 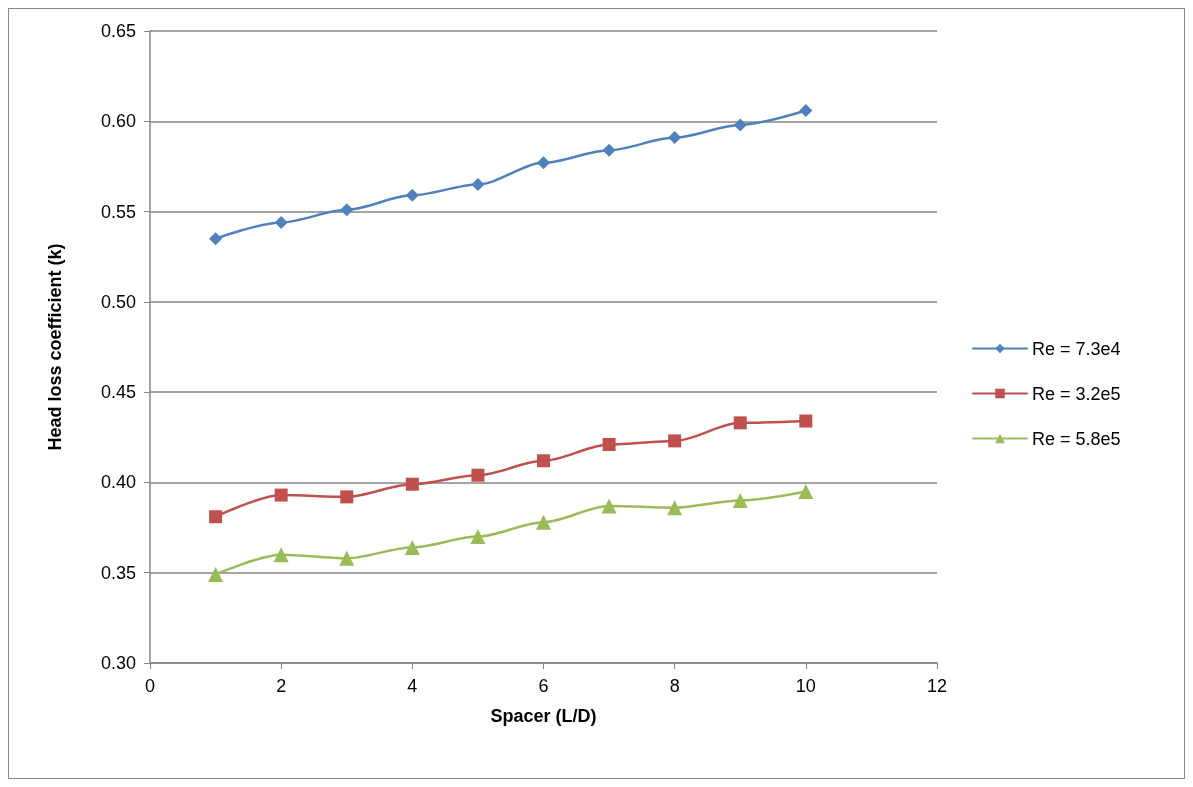 I want to click on x-tick-label: 10, so click(x=805, y=686).